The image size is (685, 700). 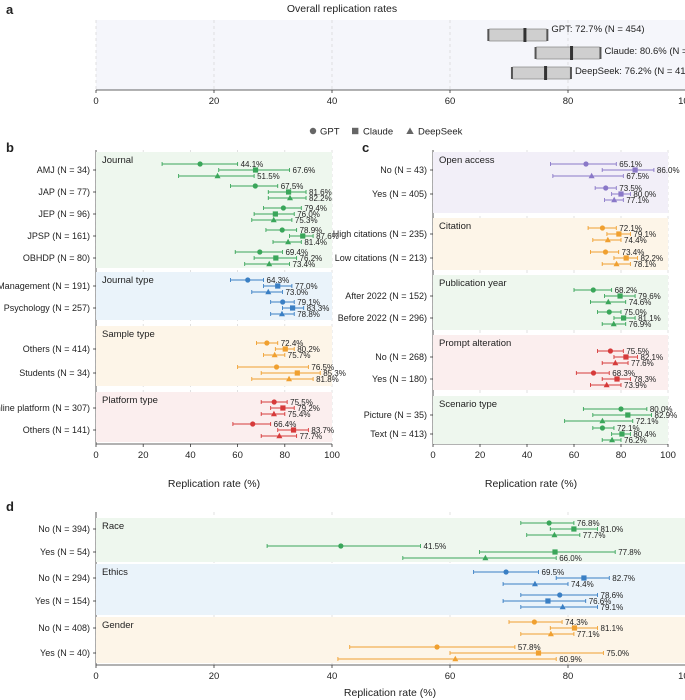 I want to click on panel-c-section-title: Prompt alteration, so click(x=475, y=343).